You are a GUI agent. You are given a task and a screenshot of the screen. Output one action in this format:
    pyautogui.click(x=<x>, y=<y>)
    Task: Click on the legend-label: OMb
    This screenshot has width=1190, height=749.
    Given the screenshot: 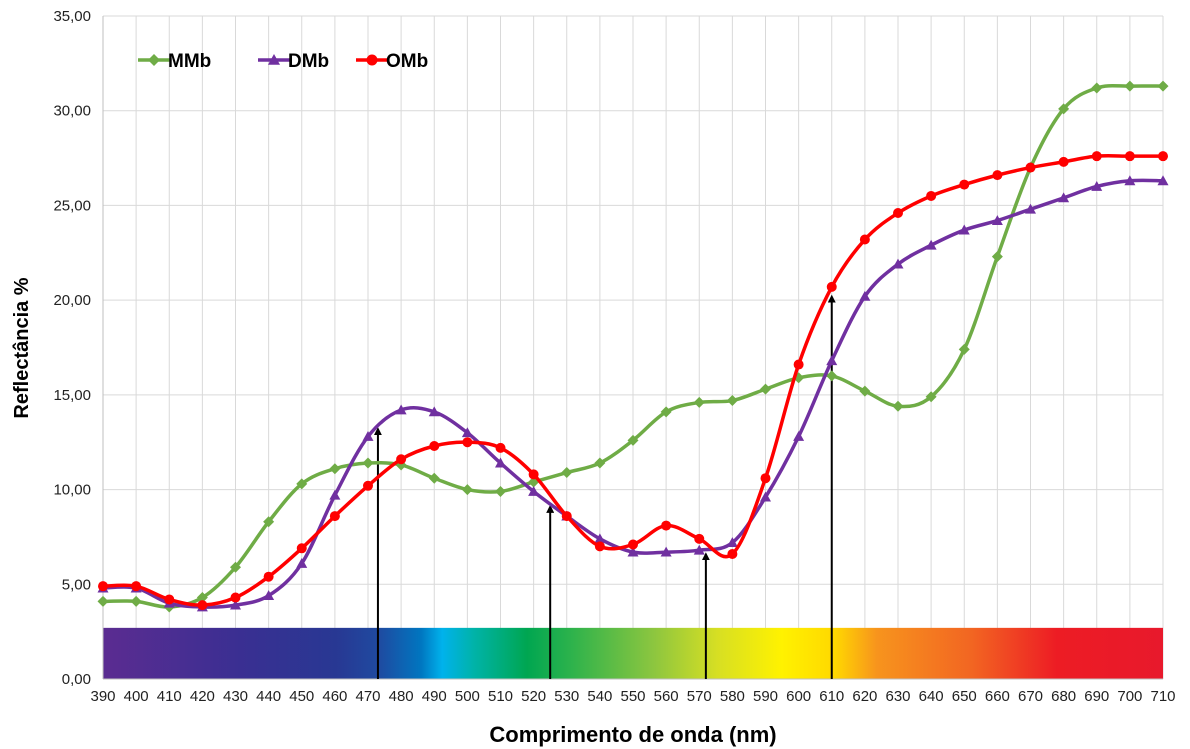 What is the action you would take?
    pyautogui.click(x=407, y=61)
    